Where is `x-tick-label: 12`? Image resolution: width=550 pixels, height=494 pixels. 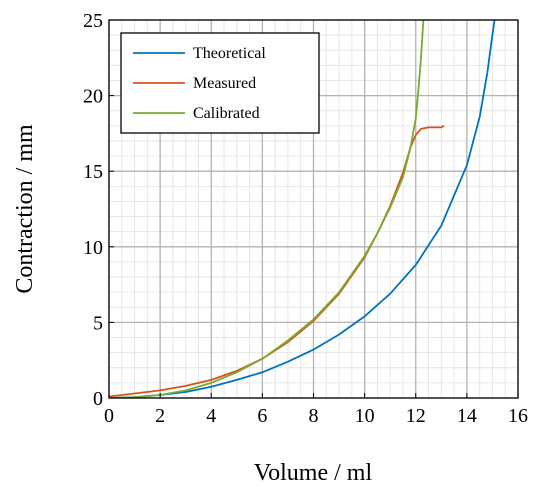
x-tick-label: 12 is located at coordinates (416, 416).